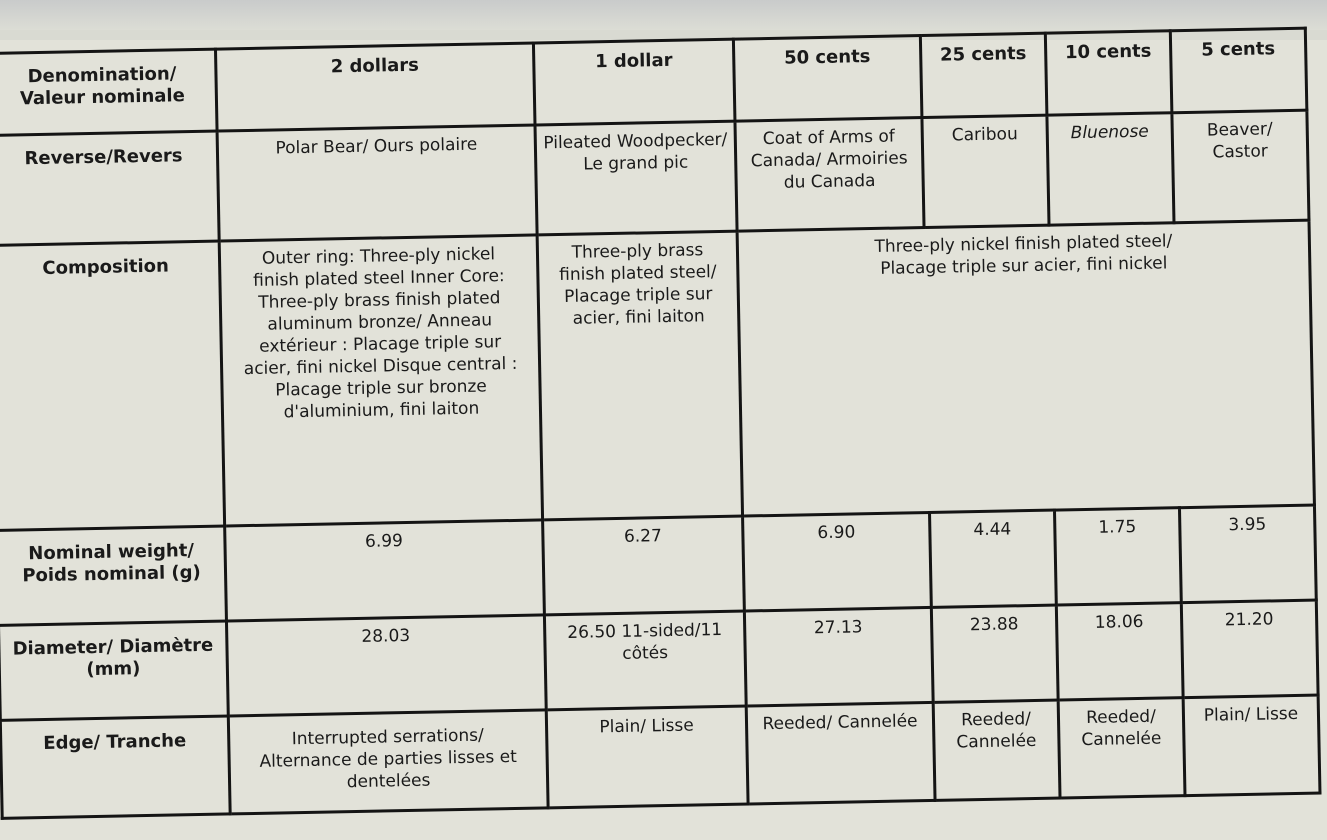  I want to click on reverse-5-cents: Beaver/ Castor, so click(1240, 166).